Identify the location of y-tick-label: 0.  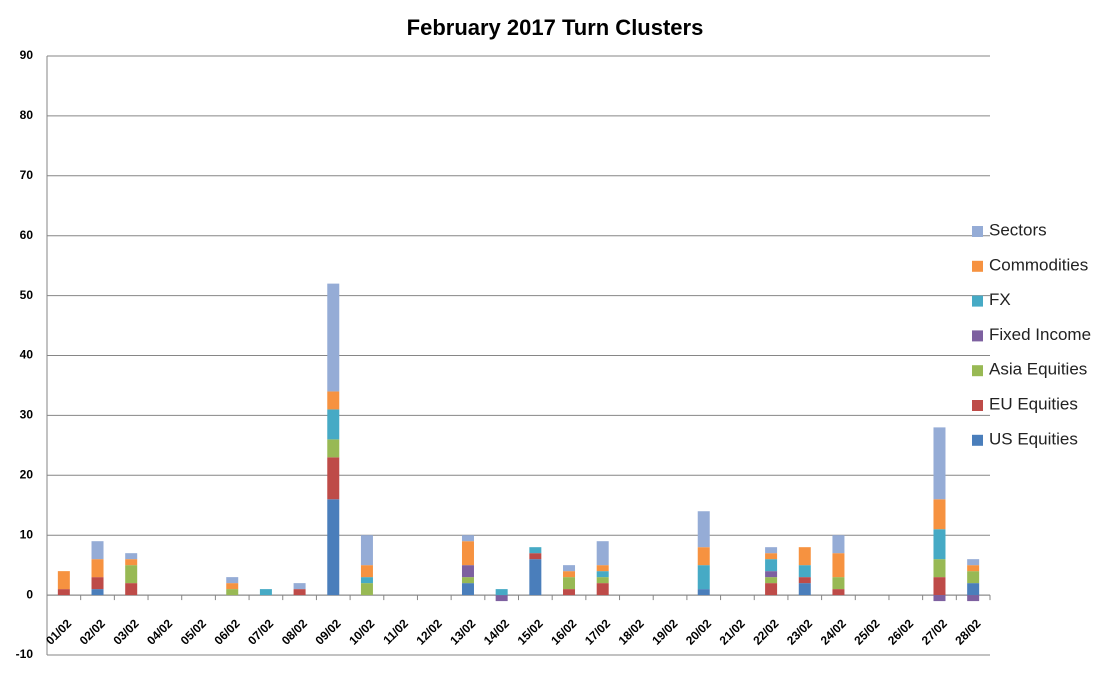
(29, 594).